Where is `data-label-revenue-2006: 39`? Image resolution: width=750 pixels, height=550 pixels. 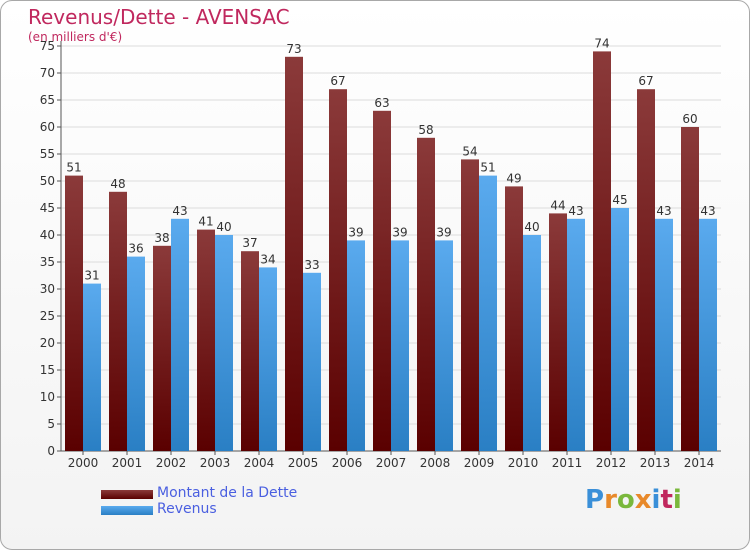 data-label-revenue-2006: 39 is located at coordinates (355, 232).